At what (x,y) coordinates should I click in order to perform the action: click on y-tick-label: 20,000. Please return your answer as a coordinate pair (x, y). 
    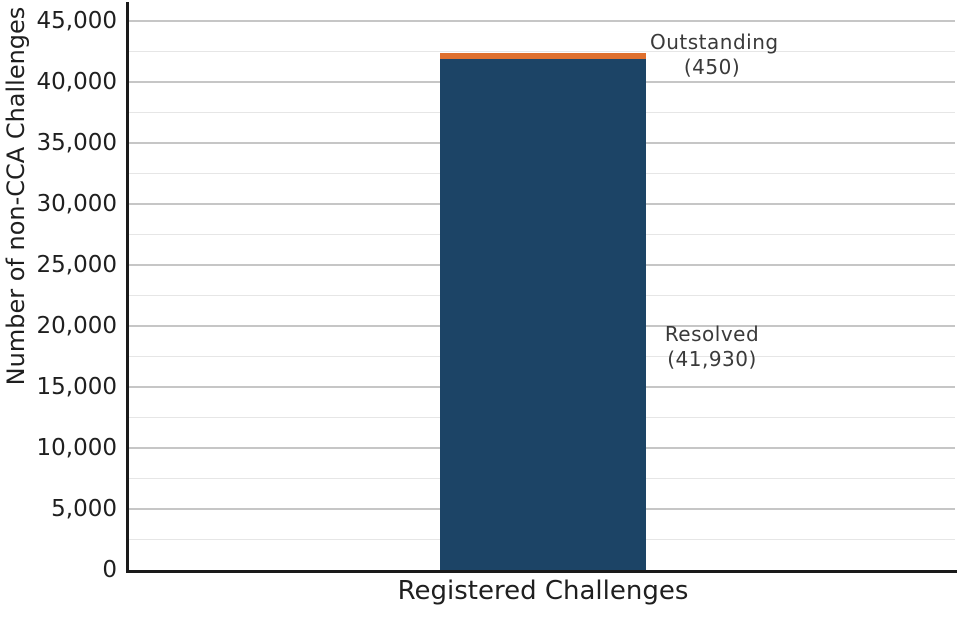
    Looking at the image, I should click on (76, 326).